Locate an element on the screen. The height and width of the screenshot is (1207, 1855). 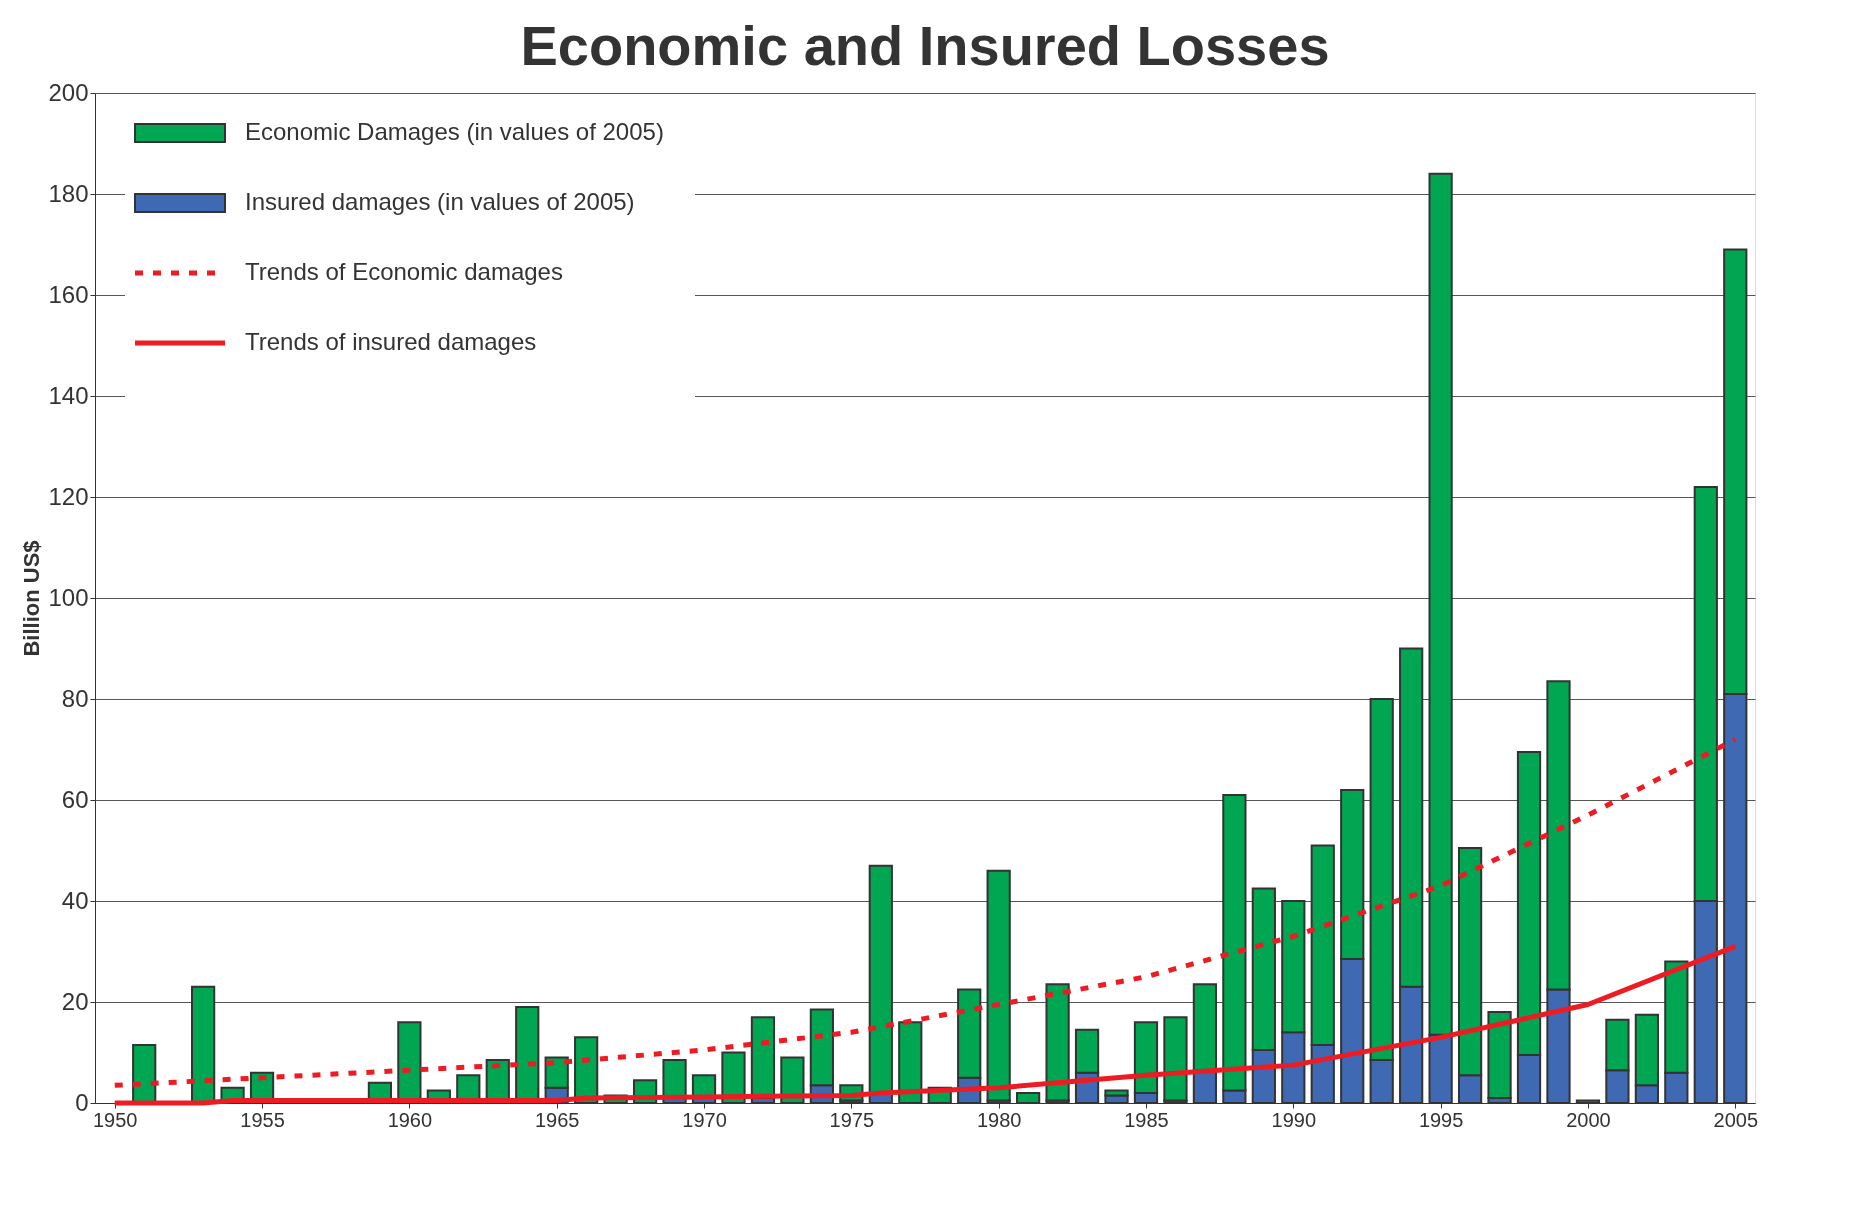
x-tick-label: 1955 is located at coordinates (262, 1119).